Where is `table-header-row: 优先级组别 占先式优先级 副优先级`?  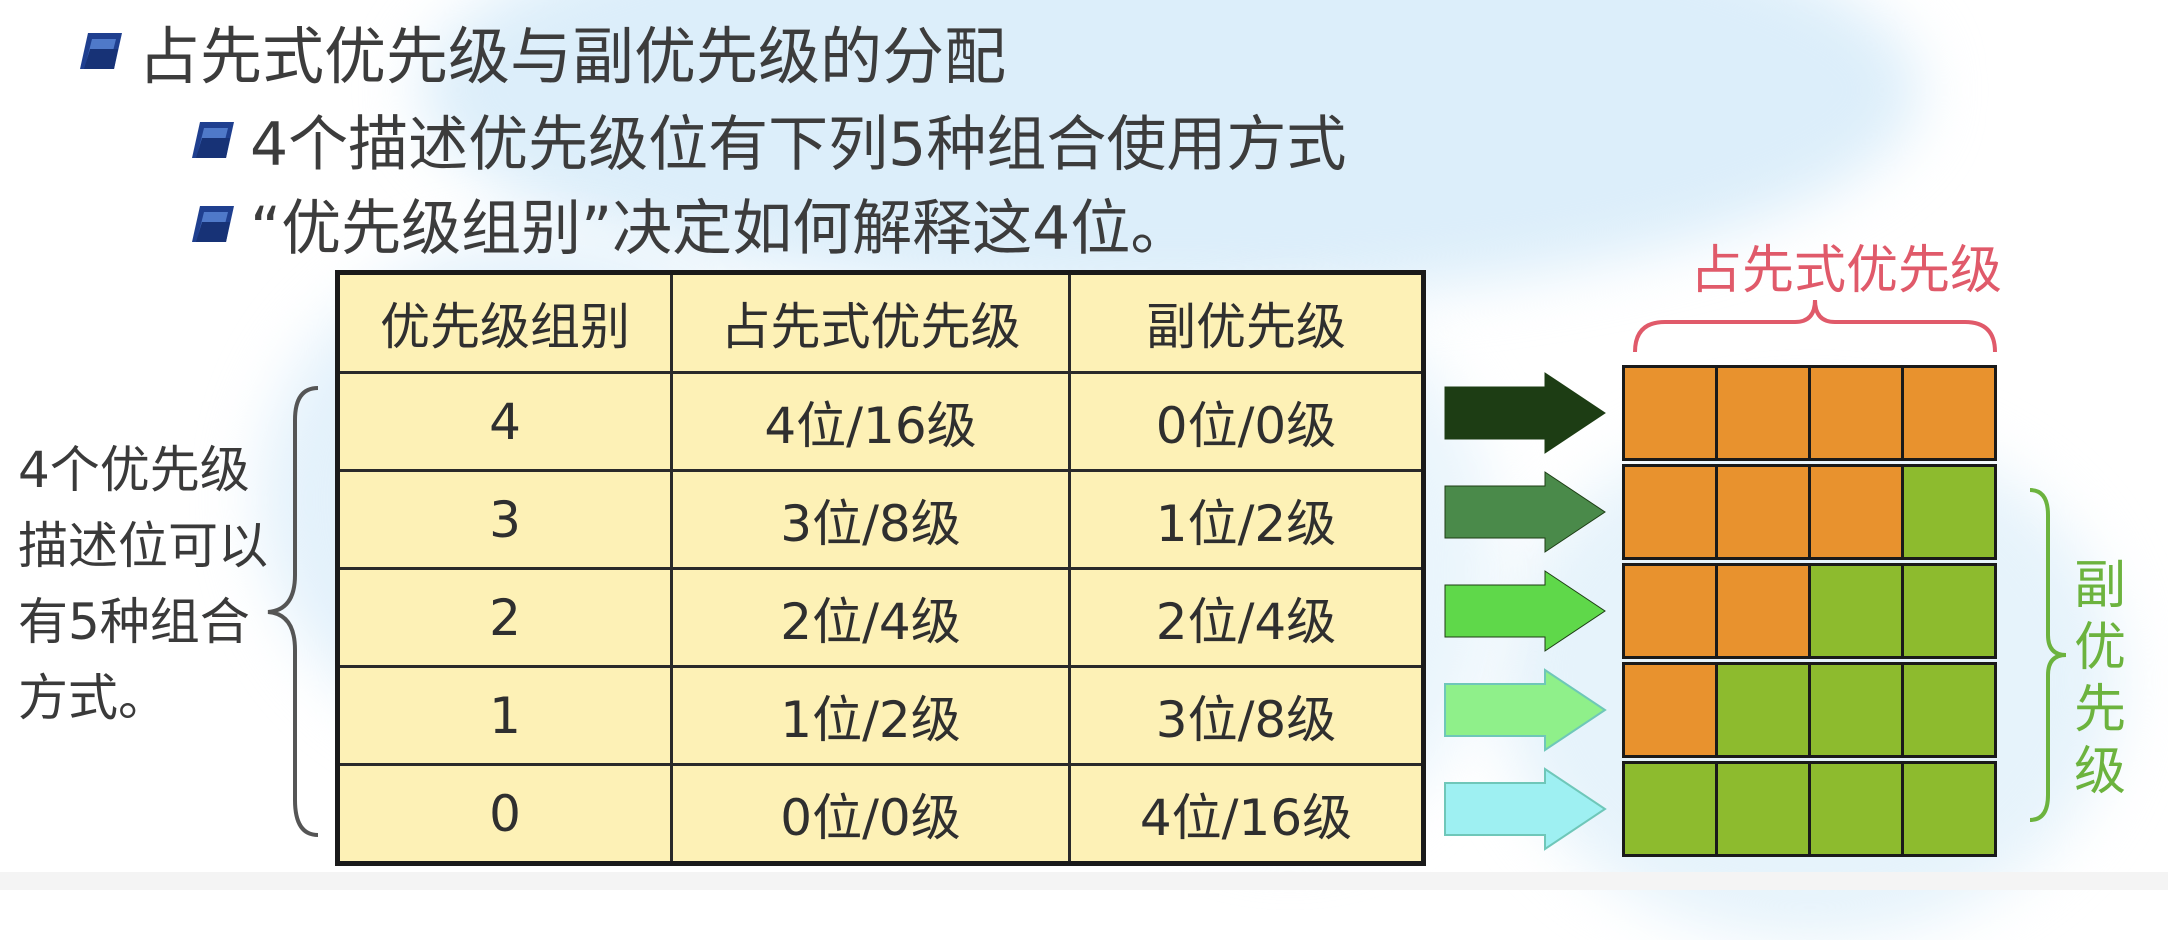 table-header-row: 优先级组别 占先式优先级 副优先级 is located at coordinates (880, 322).